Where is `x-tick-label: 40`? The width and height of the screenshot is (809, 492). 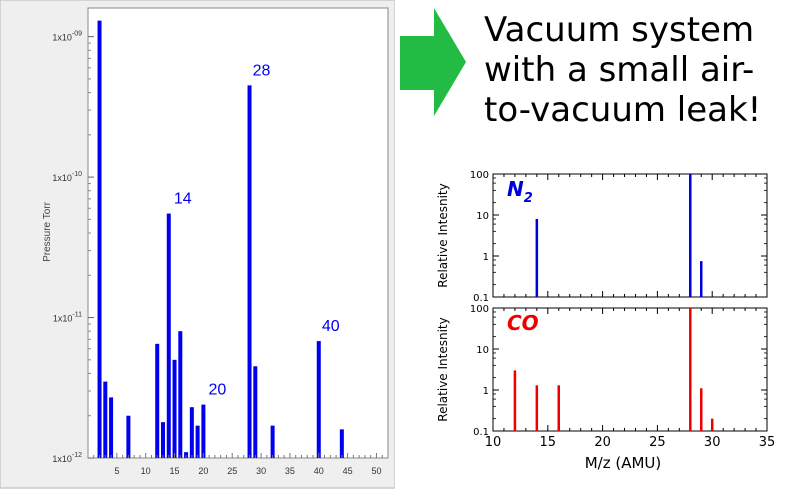 x-tick-label: 40 is located at coordinates (319, 471).